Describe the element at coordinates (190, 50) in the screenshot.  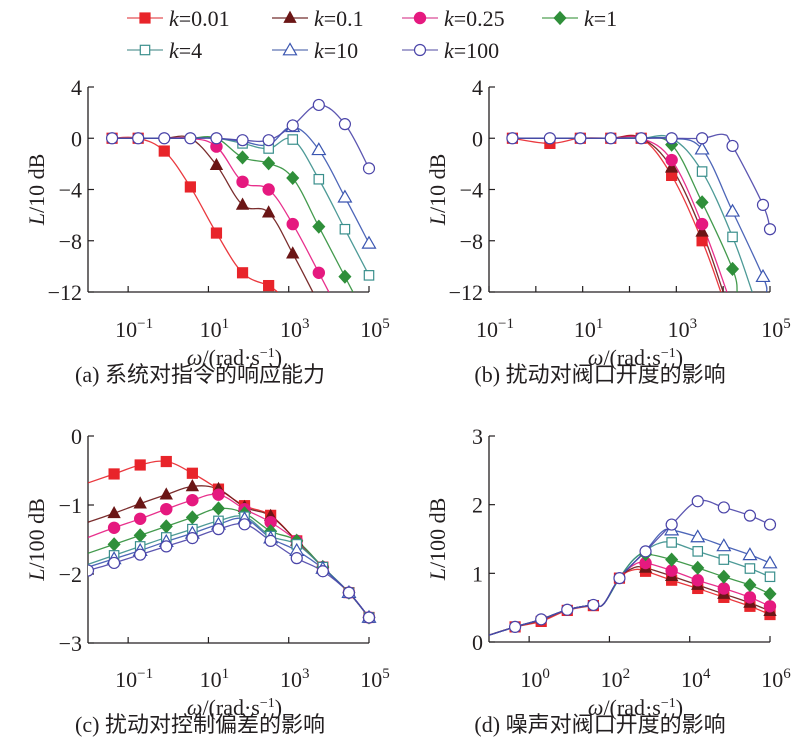
I see `legend-value: =4` at that location.